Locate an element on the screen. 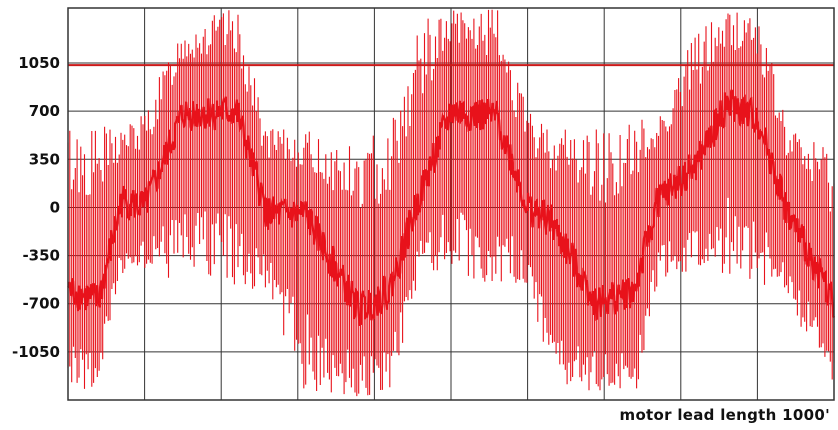  y-tick-label: -350 is located at coordinates (41, 256).